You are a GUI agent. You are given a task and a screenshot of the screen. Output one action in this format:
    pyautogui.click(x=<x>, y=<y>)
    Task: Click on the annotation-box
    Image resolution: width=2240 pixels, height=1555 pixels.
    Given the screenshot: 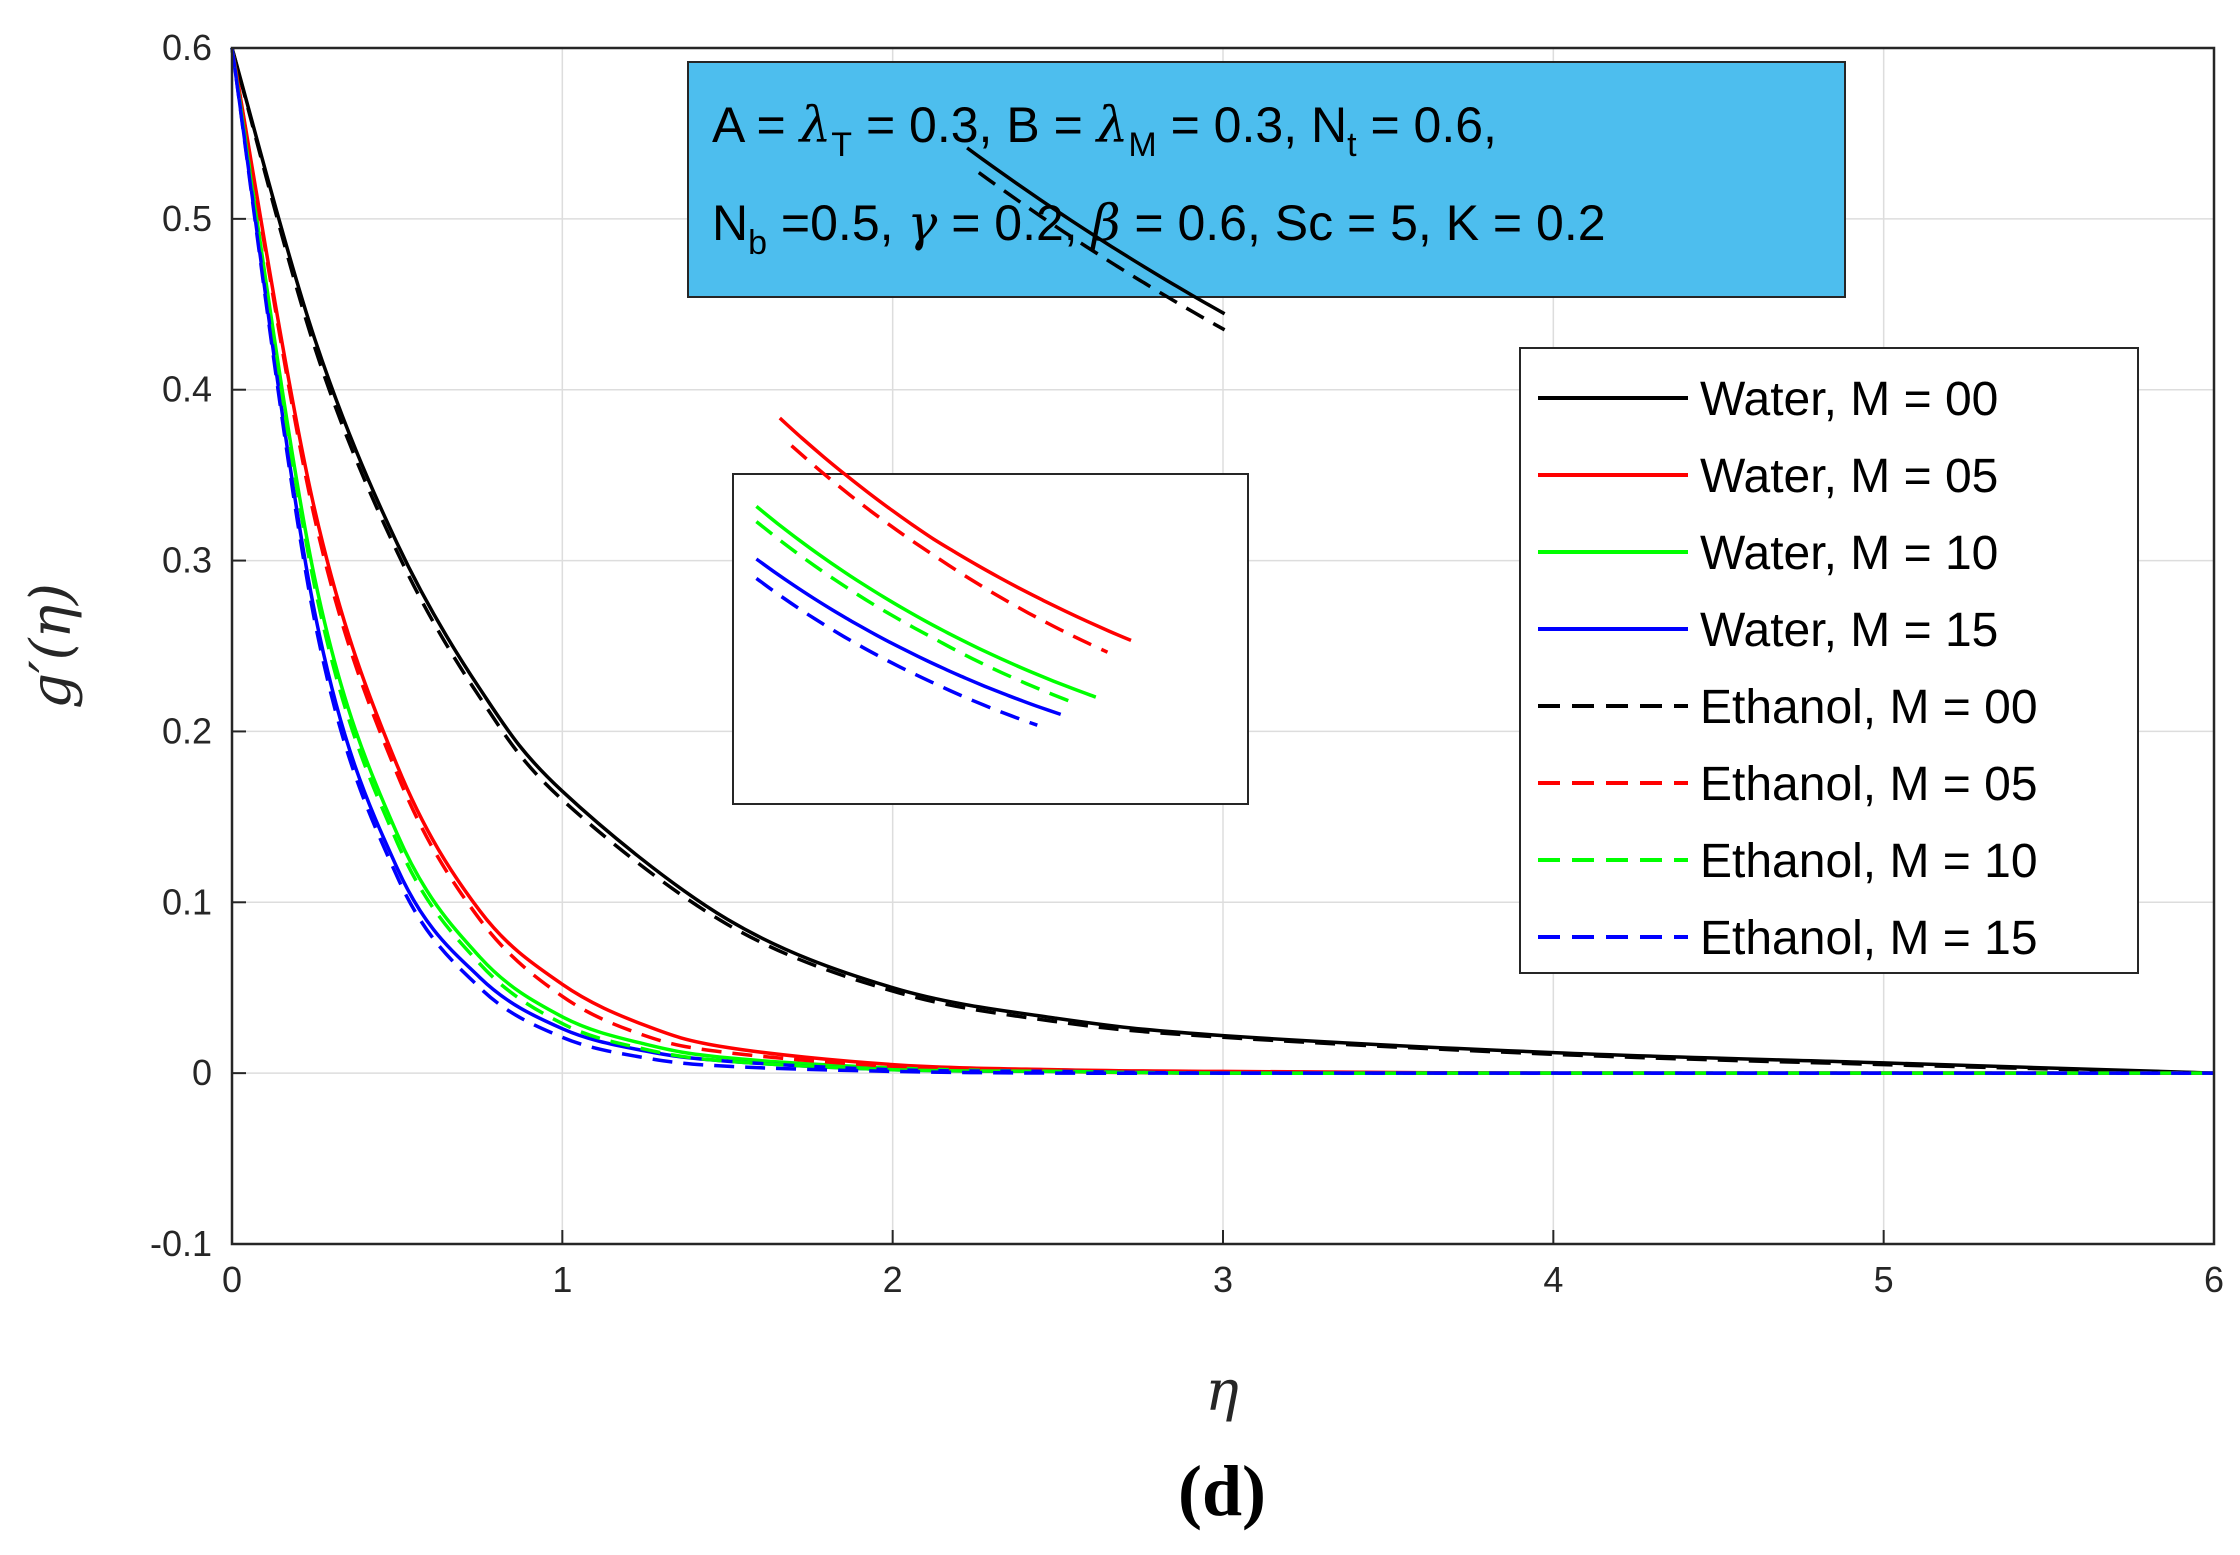 What is the action you would take?
    pyautogui.click(x=1266, y=179)
    